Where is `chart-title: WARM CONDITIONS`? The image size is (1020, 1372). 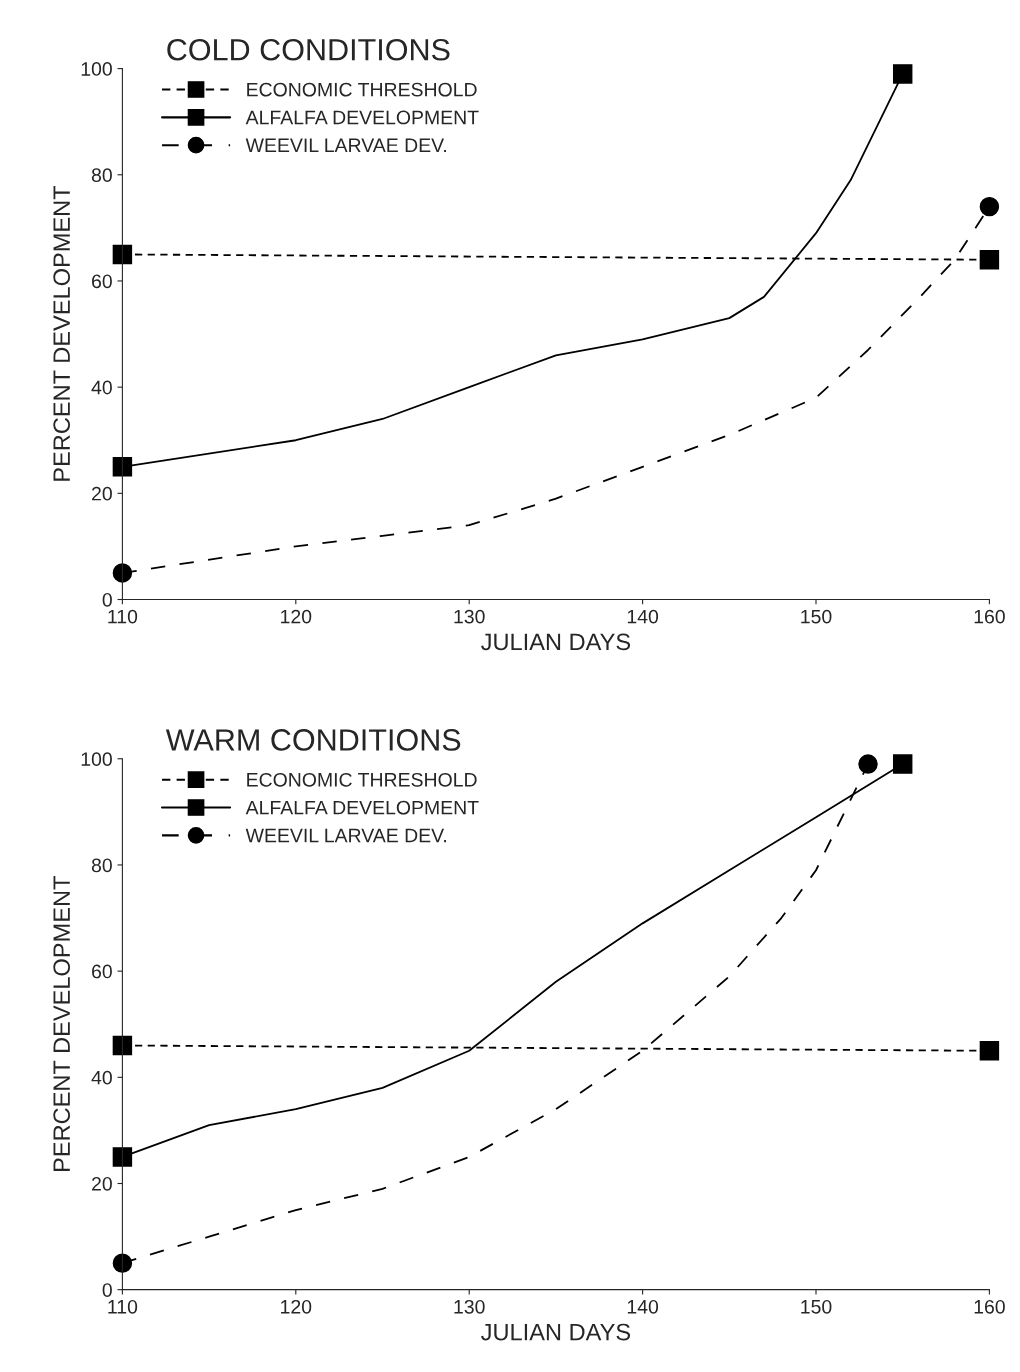 chart-title: WARM CONDITIONS is located at coordinates (313, 740).